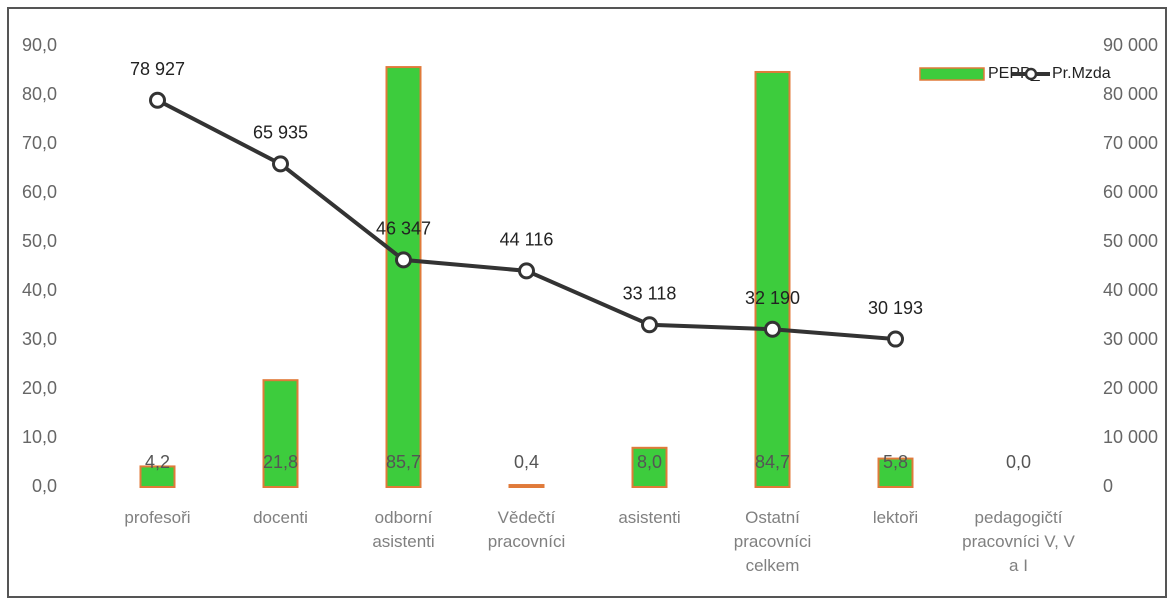  What do you see at coordinates (39, 290) in the screenshot?
I see `y-tick-label: 40,0` at bounding box center [39, 290].